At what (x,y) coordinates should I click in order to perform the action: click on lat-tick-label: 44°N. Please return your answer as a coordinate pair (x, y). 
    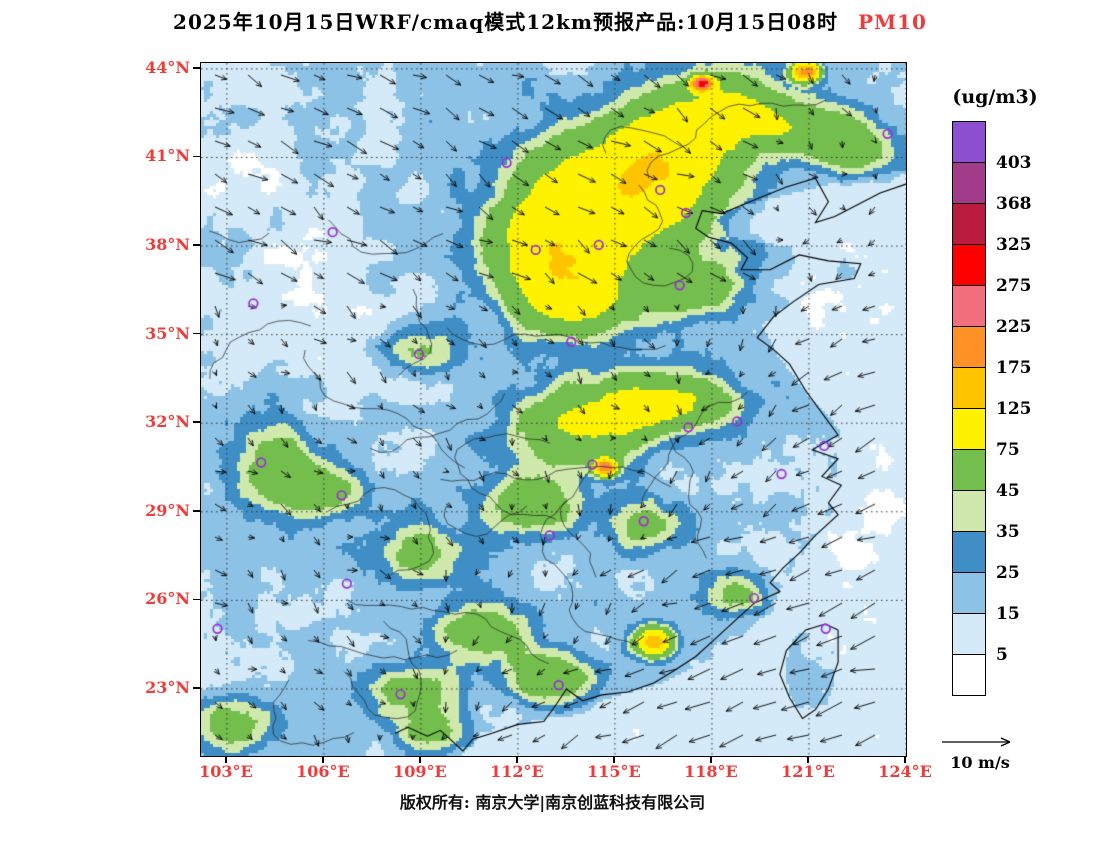
    Looking at the image, I should click on (167, 67).